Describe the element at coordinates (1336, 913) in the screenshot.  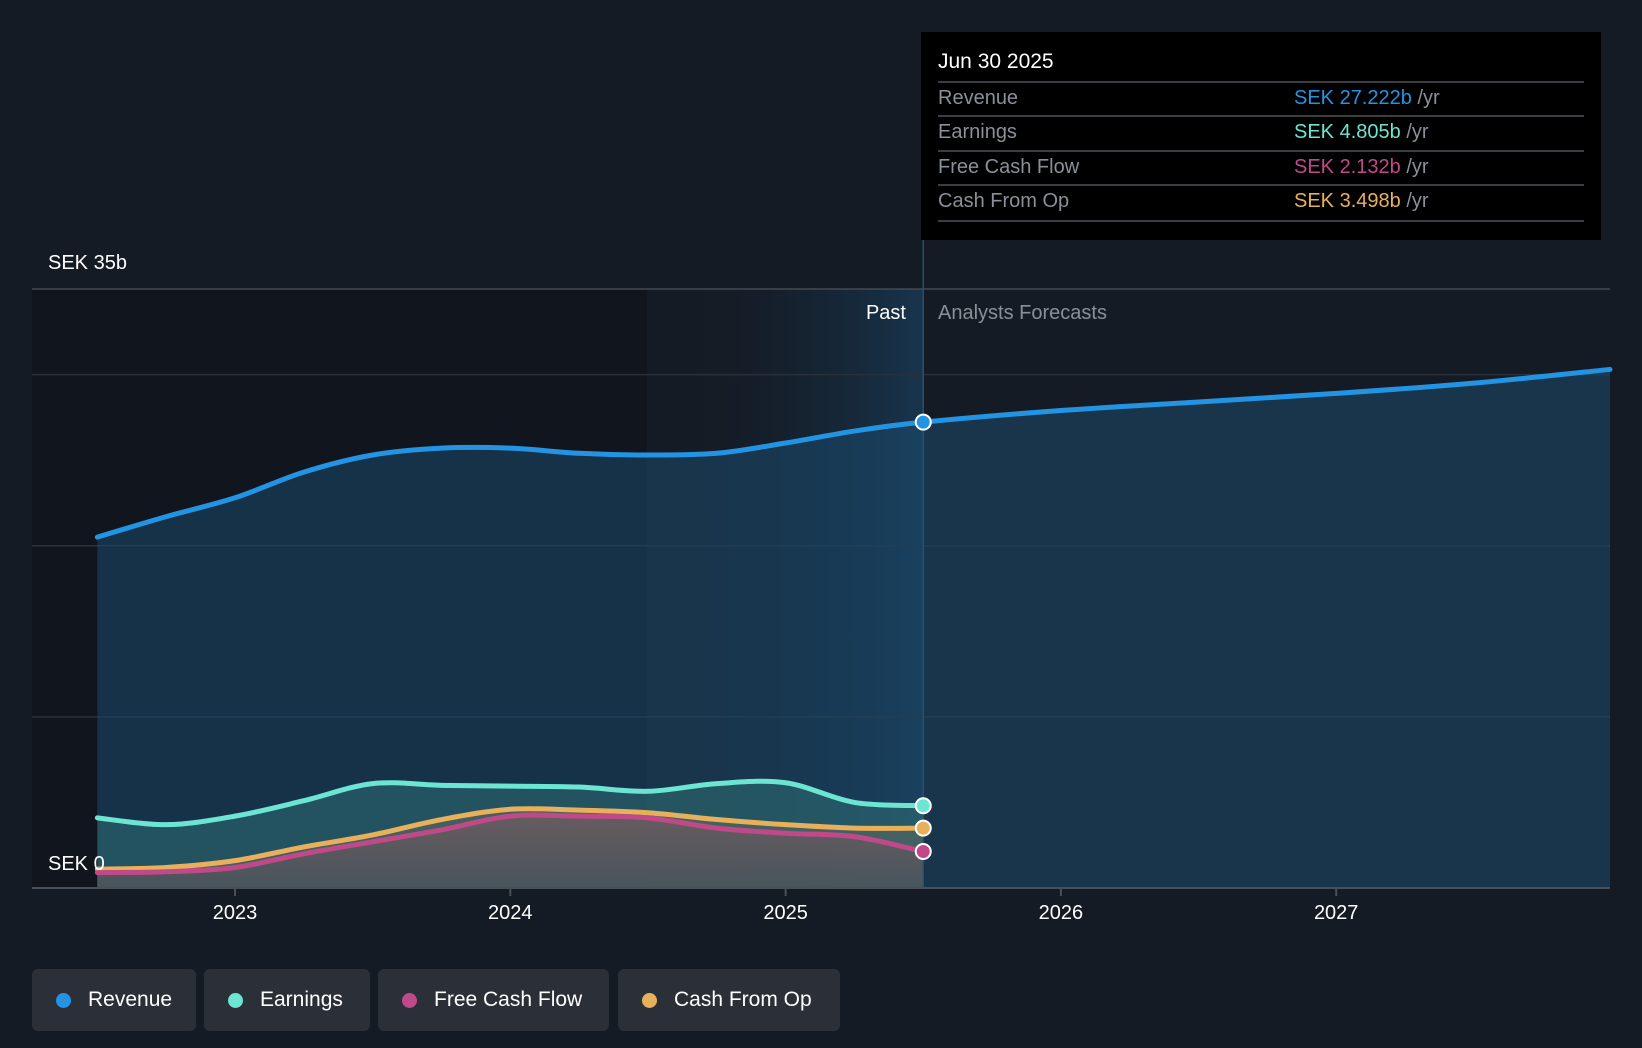
I see `x-tick-label: 2027` at that location.